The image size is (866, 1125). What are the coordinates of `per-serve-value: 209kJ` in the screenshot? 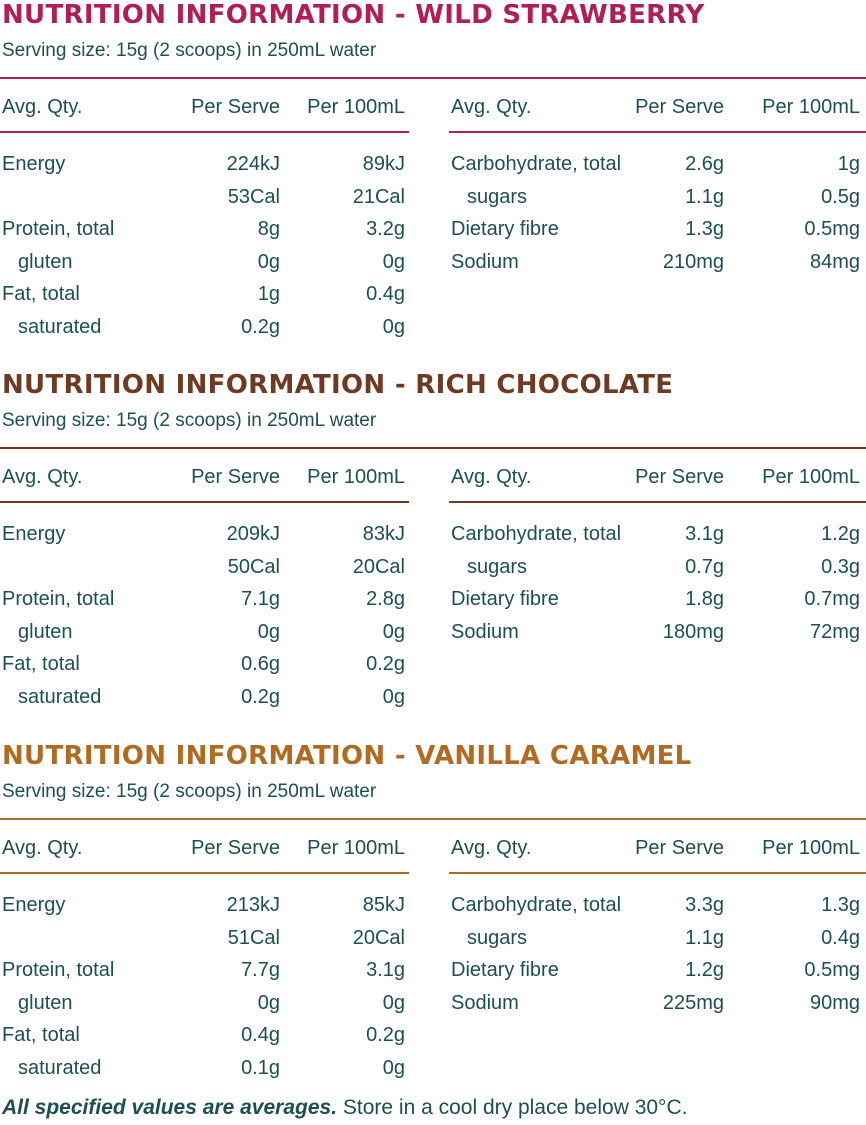 It's located at (253, 534).